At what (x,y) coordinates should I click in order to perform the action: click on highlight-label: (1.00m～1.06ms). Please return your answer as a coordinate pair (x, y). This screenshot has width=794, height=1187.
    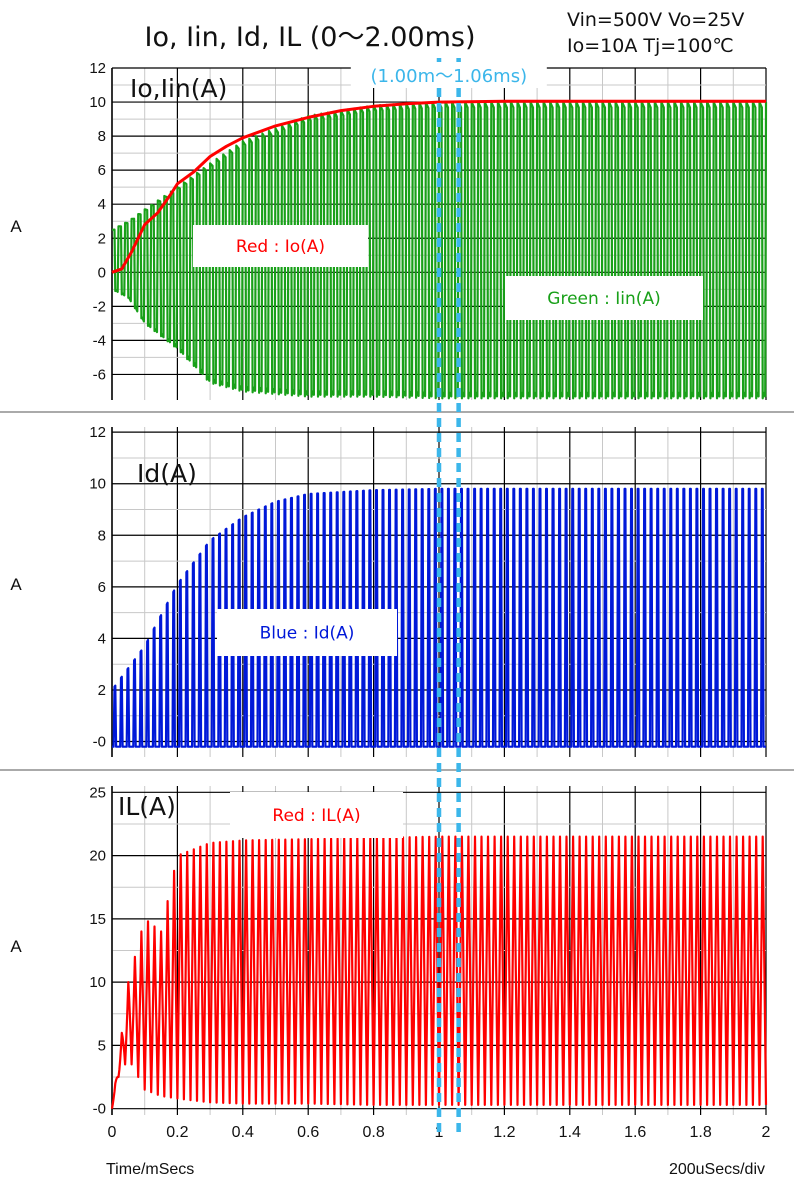
    Looking at the image, I should click on (448, 76).